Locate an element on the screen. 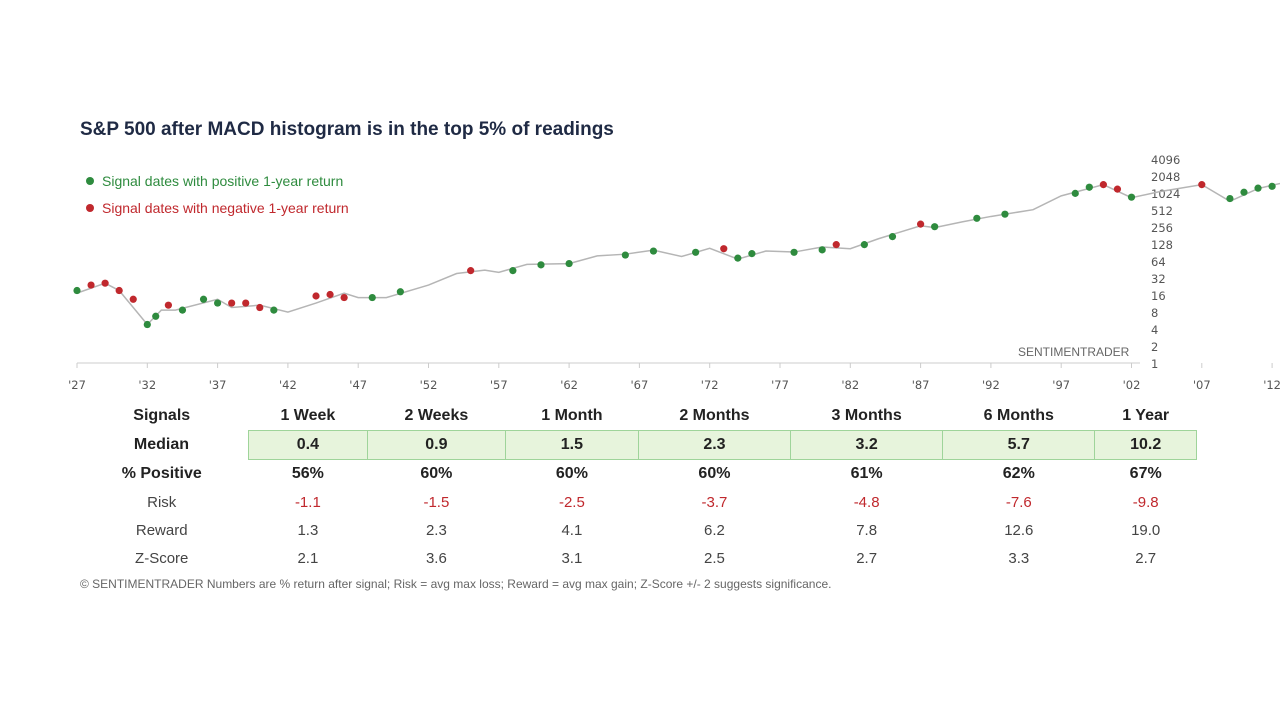 This screenshot has width=1280, height=720. table-cell: 1.5 is located at coordinates (571, 445).